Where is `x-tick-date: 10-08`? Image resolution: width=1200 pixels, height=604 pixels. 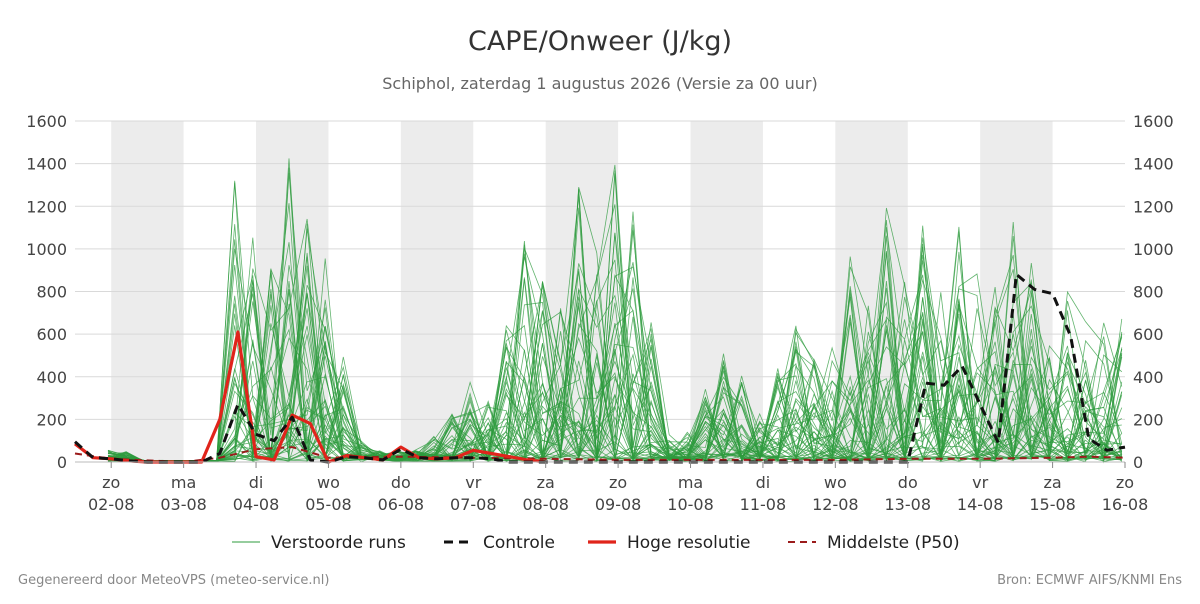 x-tick-date: 10-08 is located at coordinates (690, 504).